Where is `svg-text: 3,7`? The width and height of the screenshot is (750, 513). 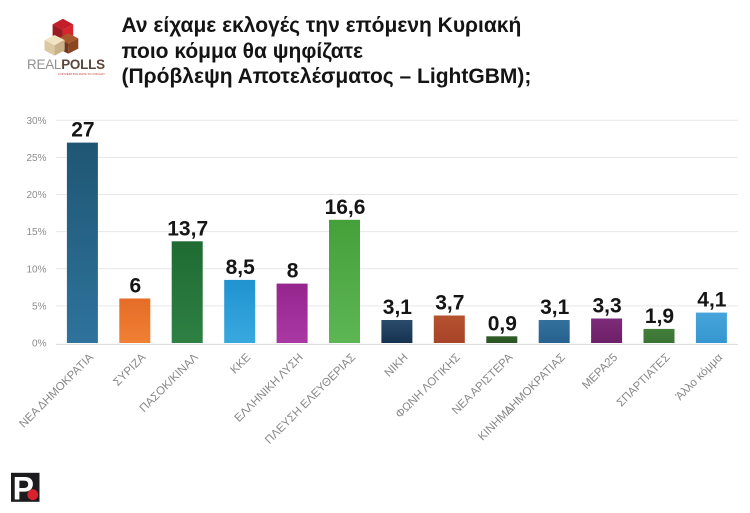 svg-text: 3,7 is located at coordinates (449, 303).